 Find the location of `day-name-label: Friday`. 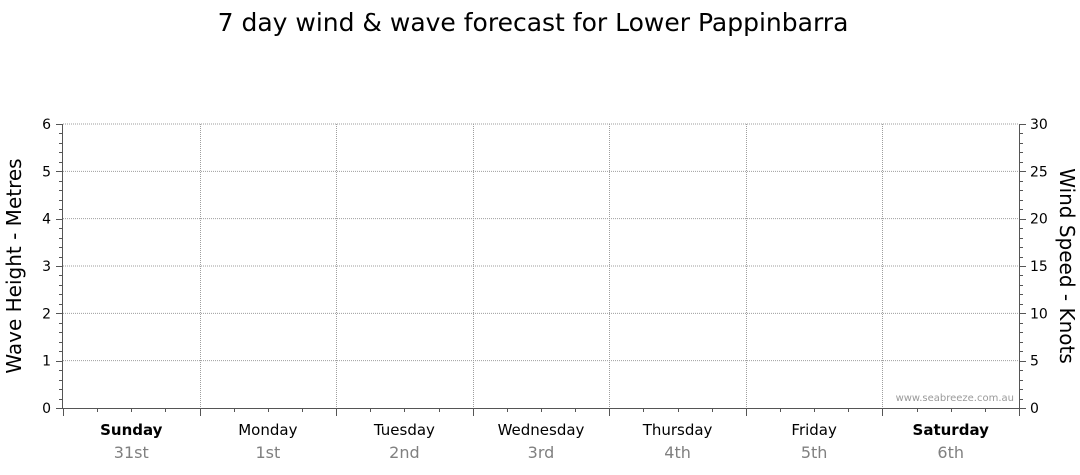

day-name-label: Friday is located at coordinates (814, 430).